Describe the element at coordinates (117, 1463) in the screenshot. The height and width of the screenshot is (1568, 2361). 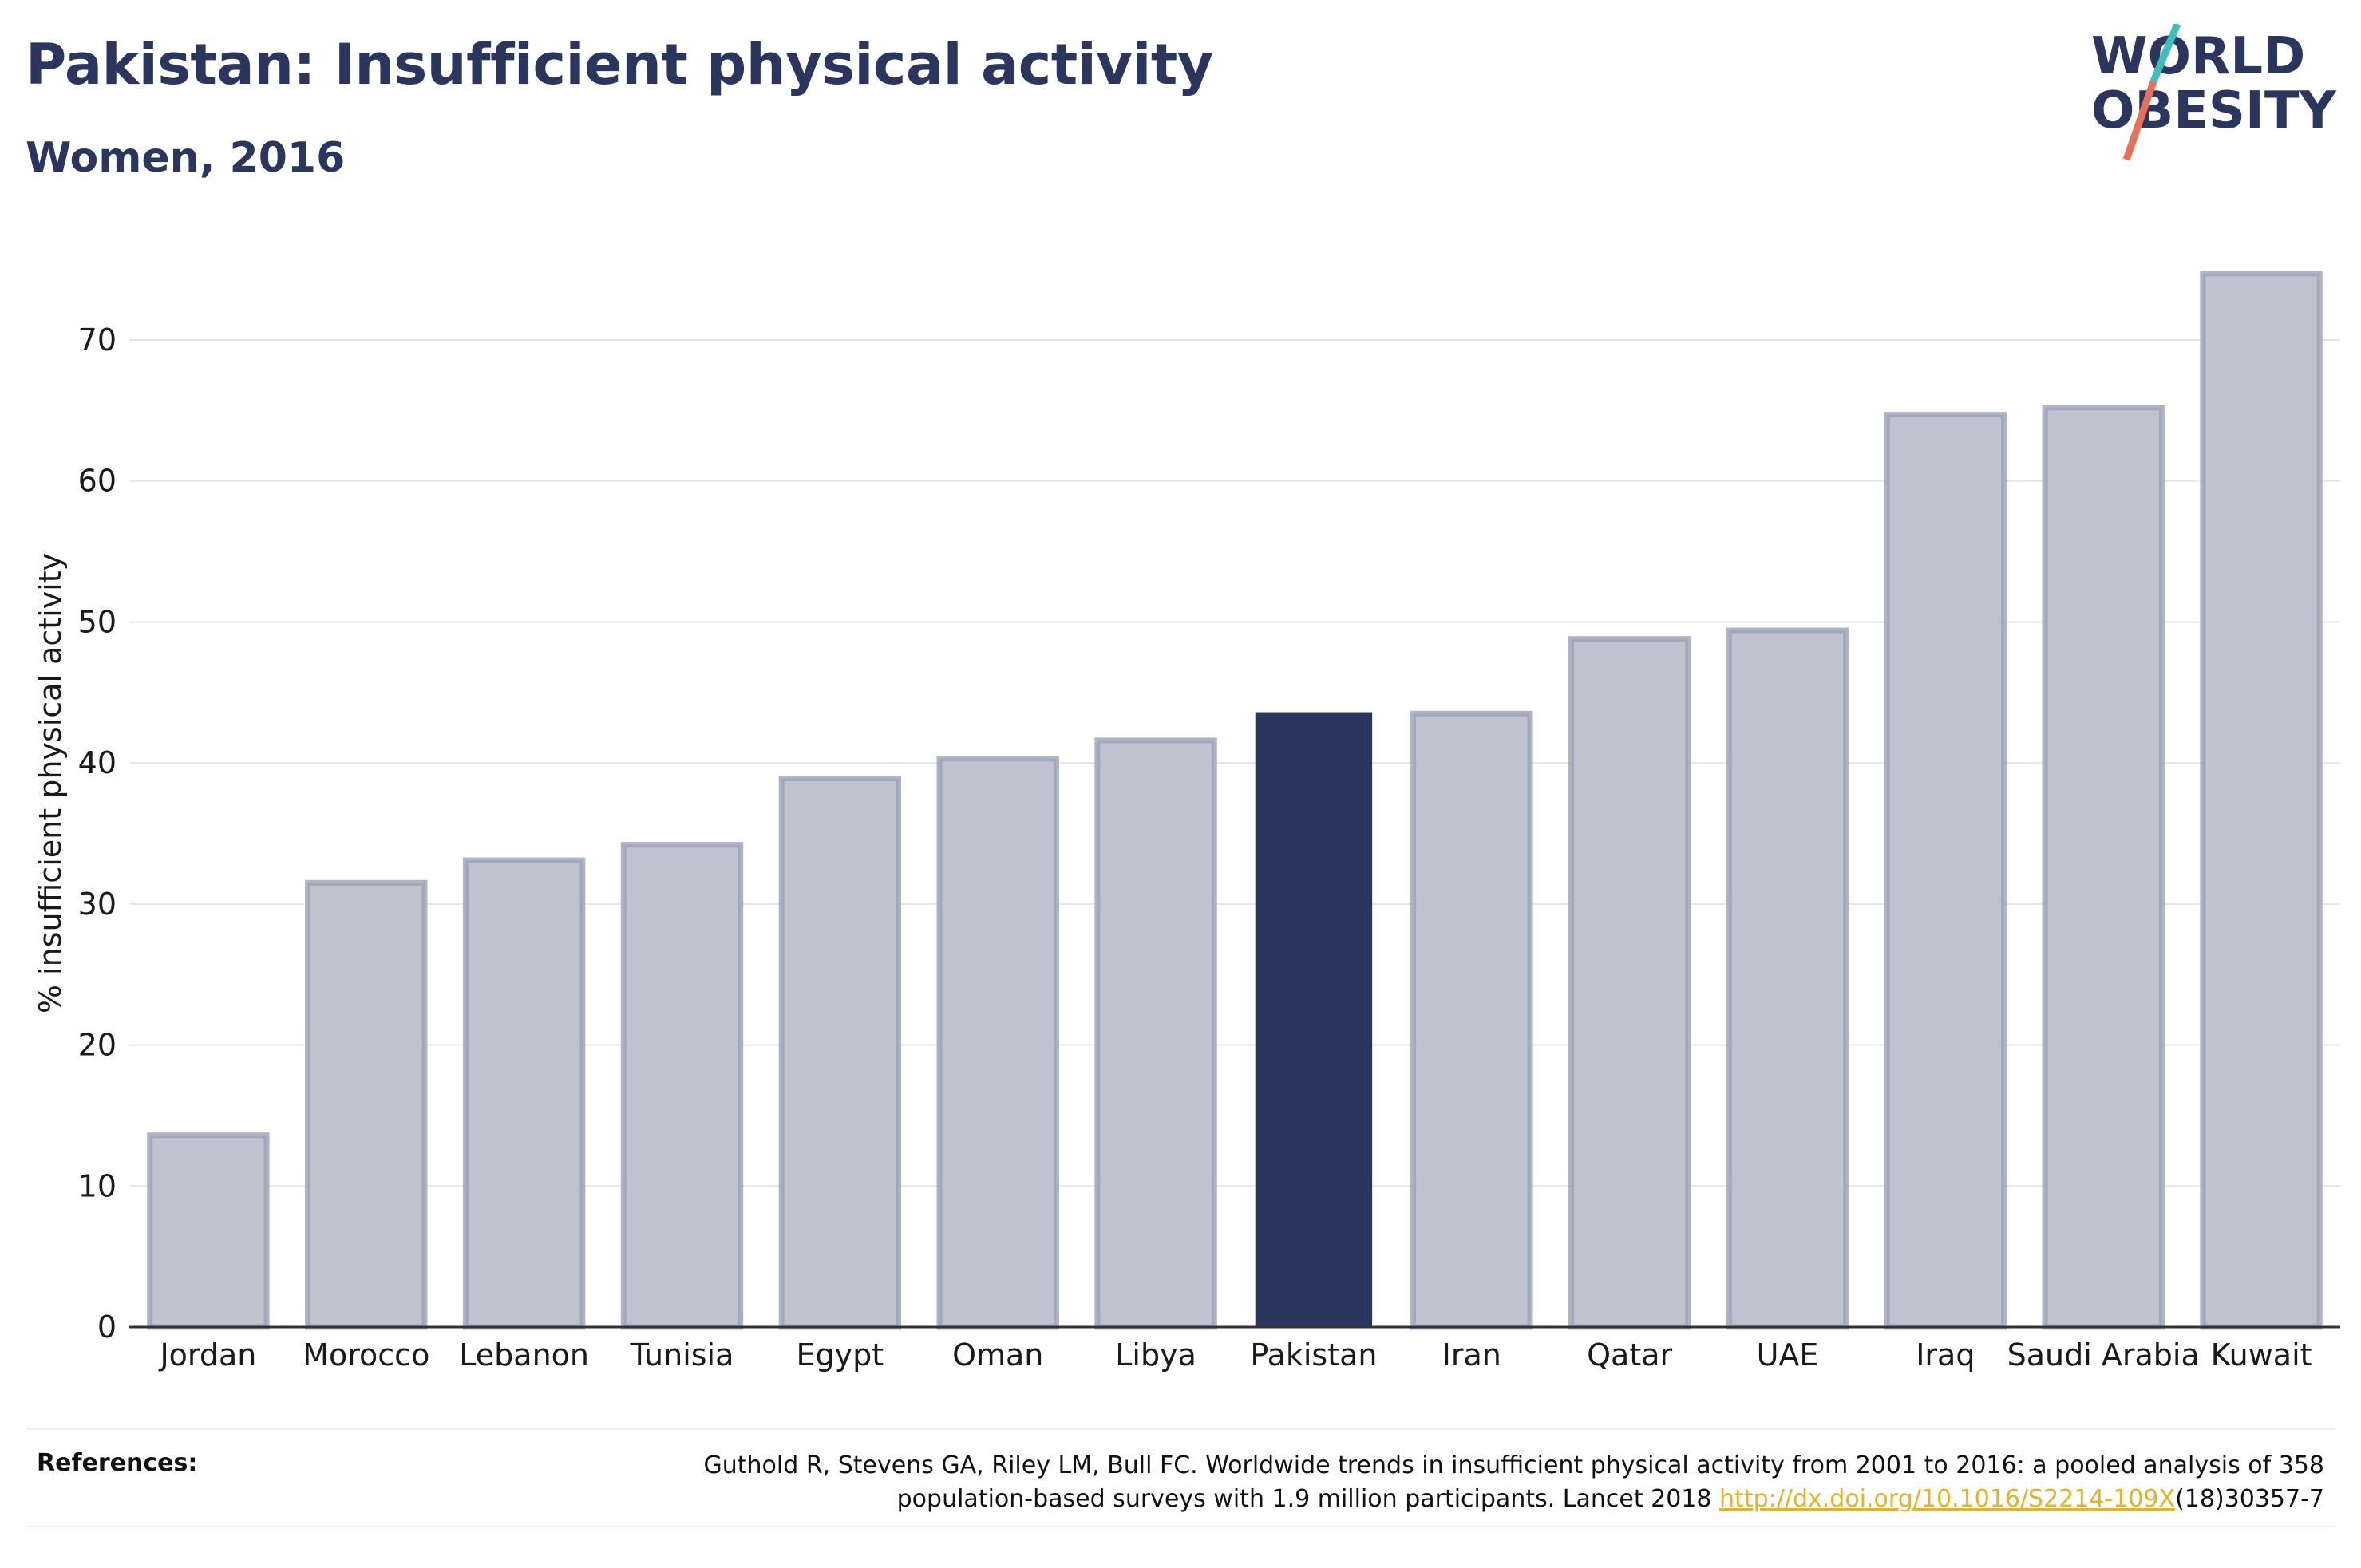
I see `references-label: References:` at that location.